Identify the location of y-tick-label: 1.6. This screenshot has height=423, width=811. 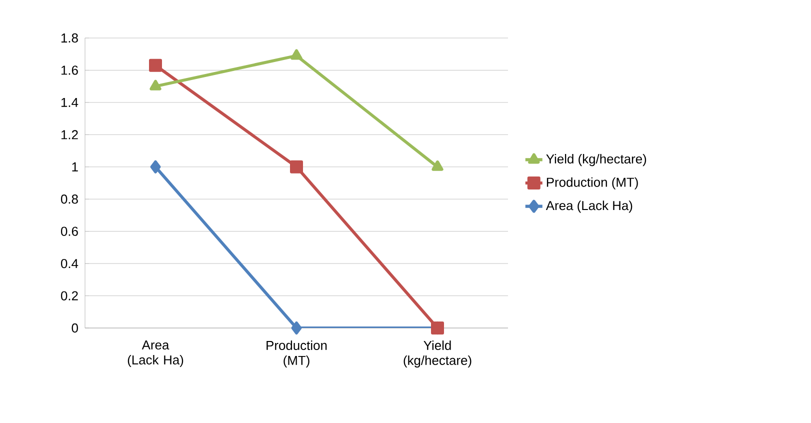
(69, 70).